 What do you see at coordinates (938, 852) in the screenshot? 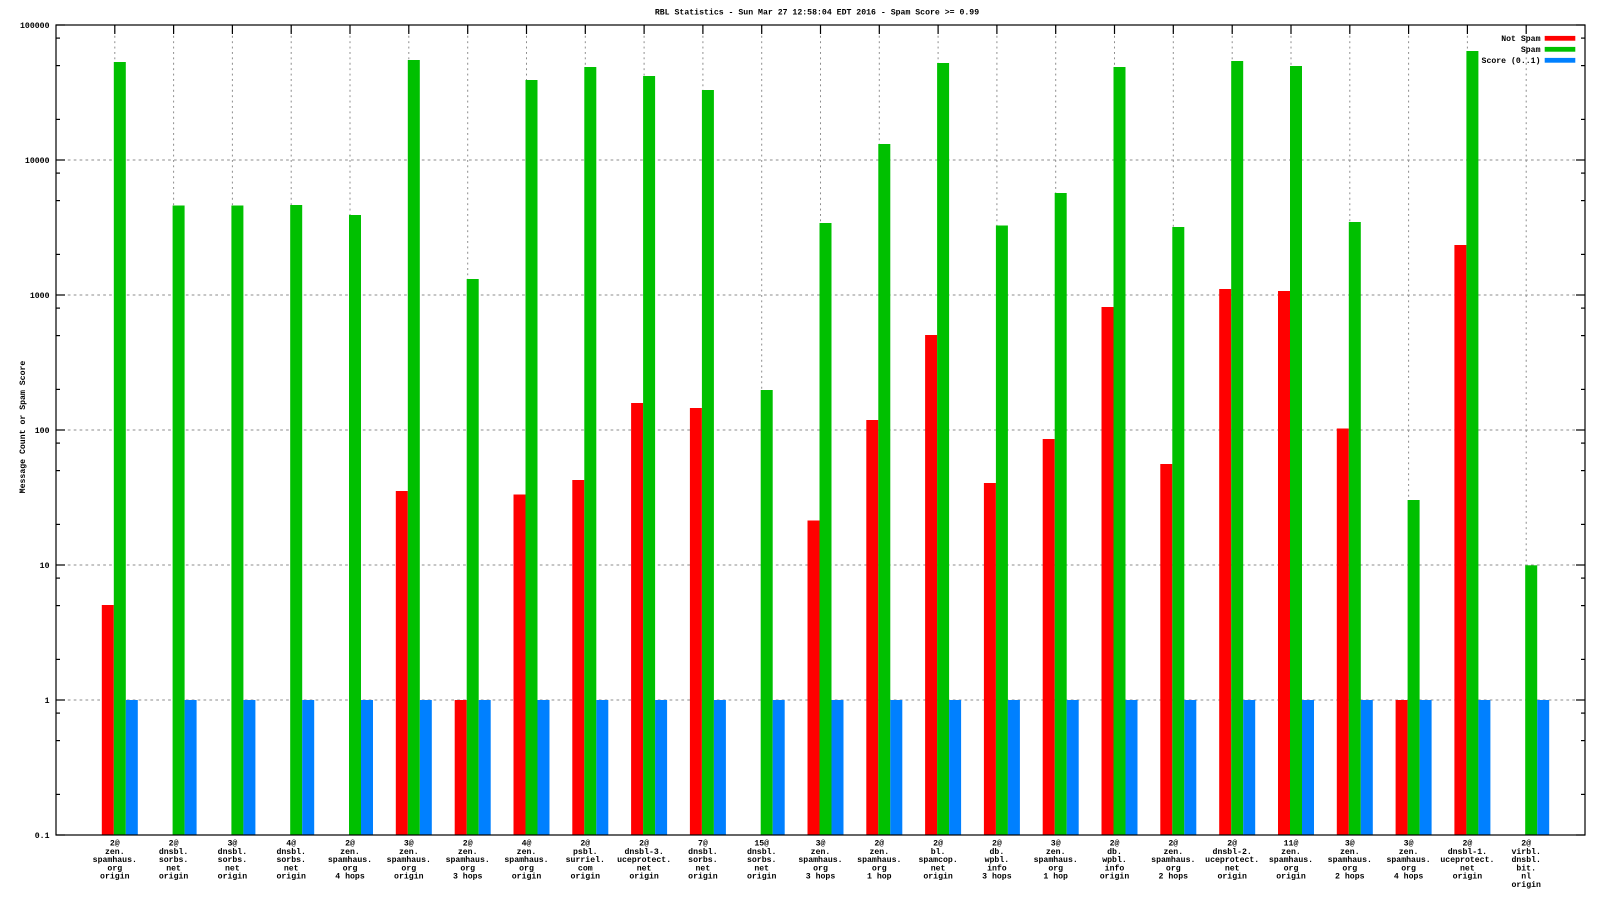
I see `svg-text: bl.` at bounding box center [938, 852].